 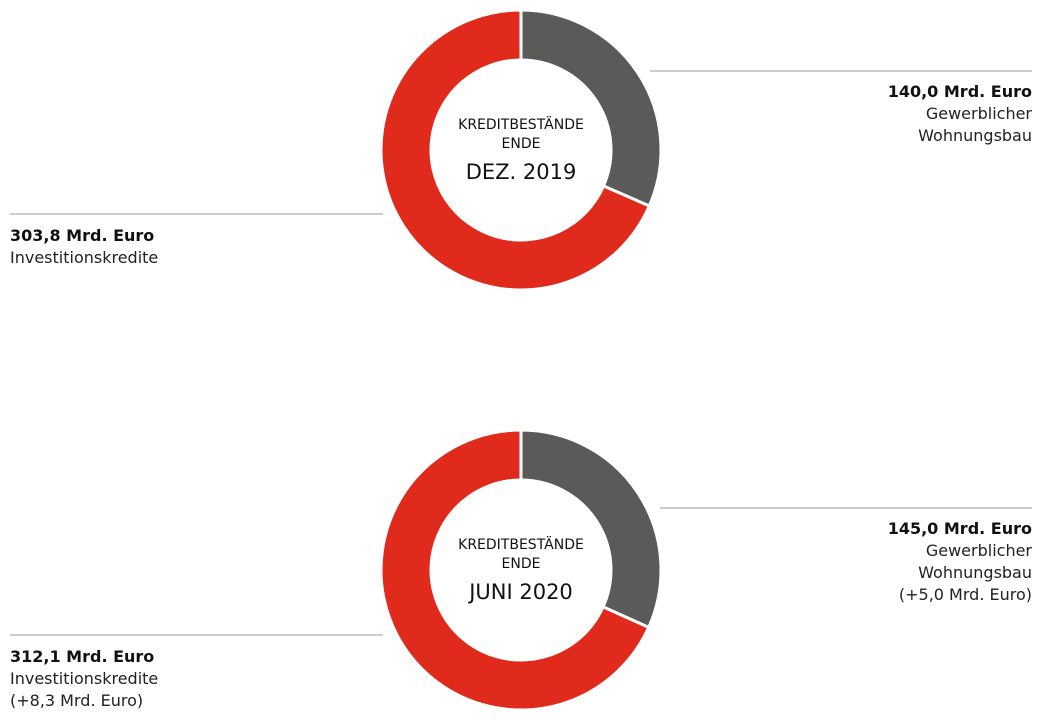 I want to click on center-title: JUNI 2020, so click(x=521, y=592).